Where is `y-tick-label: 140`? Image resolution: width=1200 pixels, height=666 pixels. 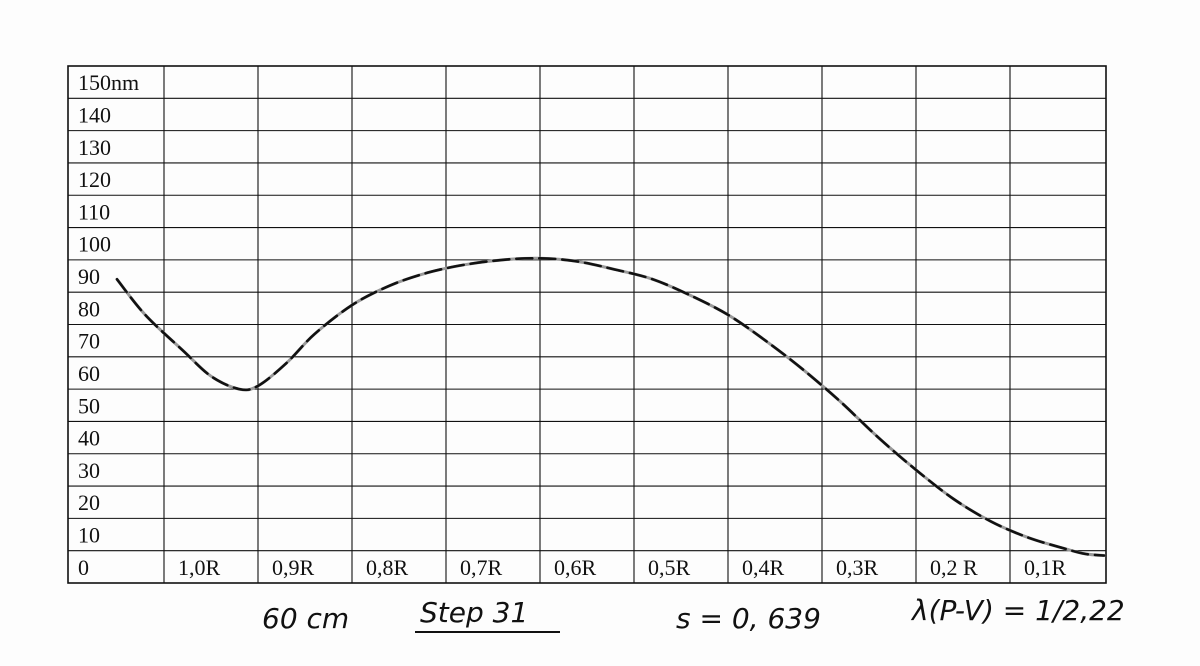
y-tick-label: 140 is located at coordinates (94, 114).